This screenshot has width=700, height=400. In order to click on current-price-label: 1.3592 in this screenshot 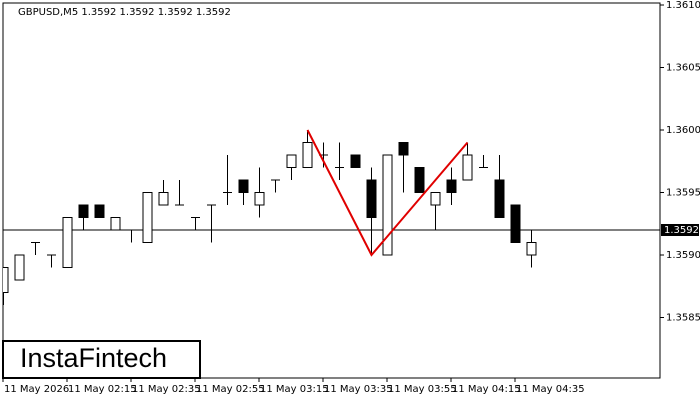, I will do `click(681, 230)`.